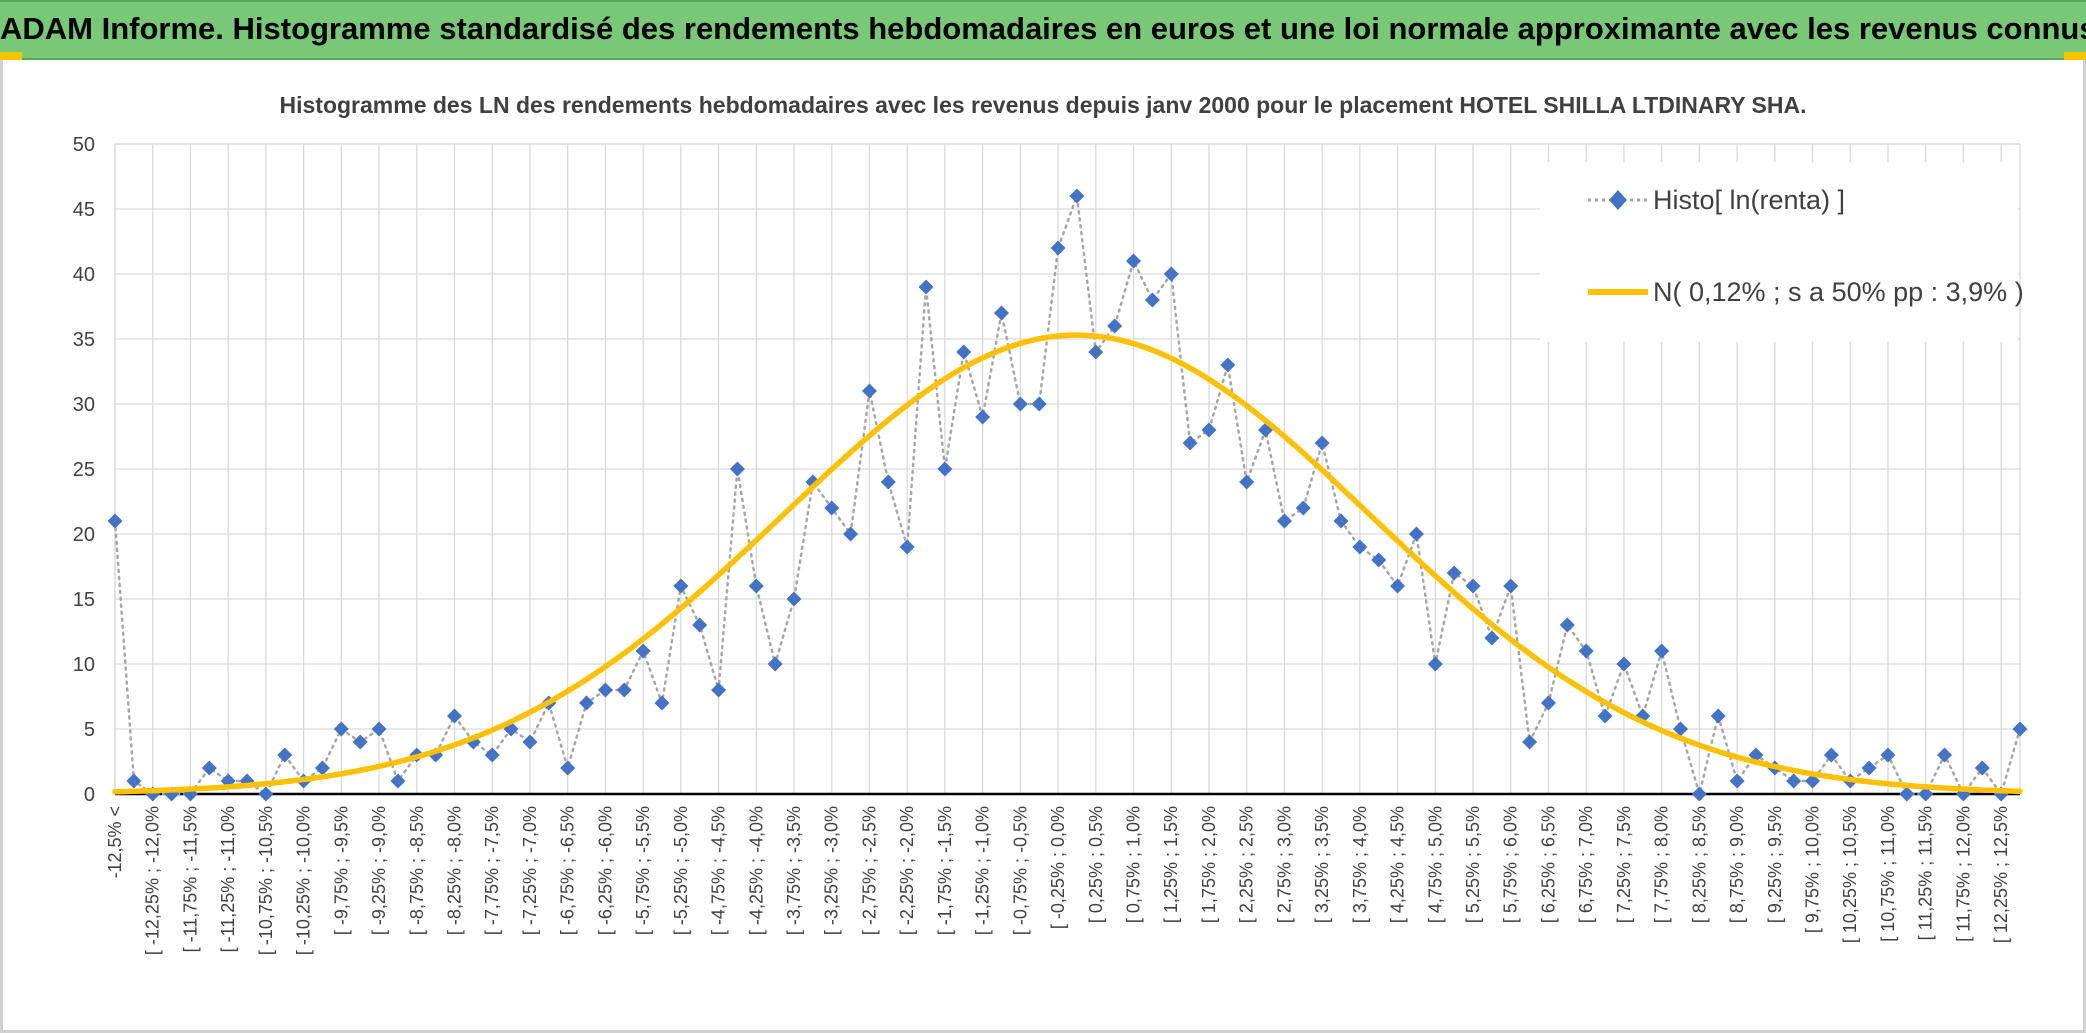 The width and height of the screenshot is (2086, 1033). Describe the element at coordinates (1749, 200) in the screenshot. I see `legend-histo-label: Histo[ ln(renta) ]` at that location.